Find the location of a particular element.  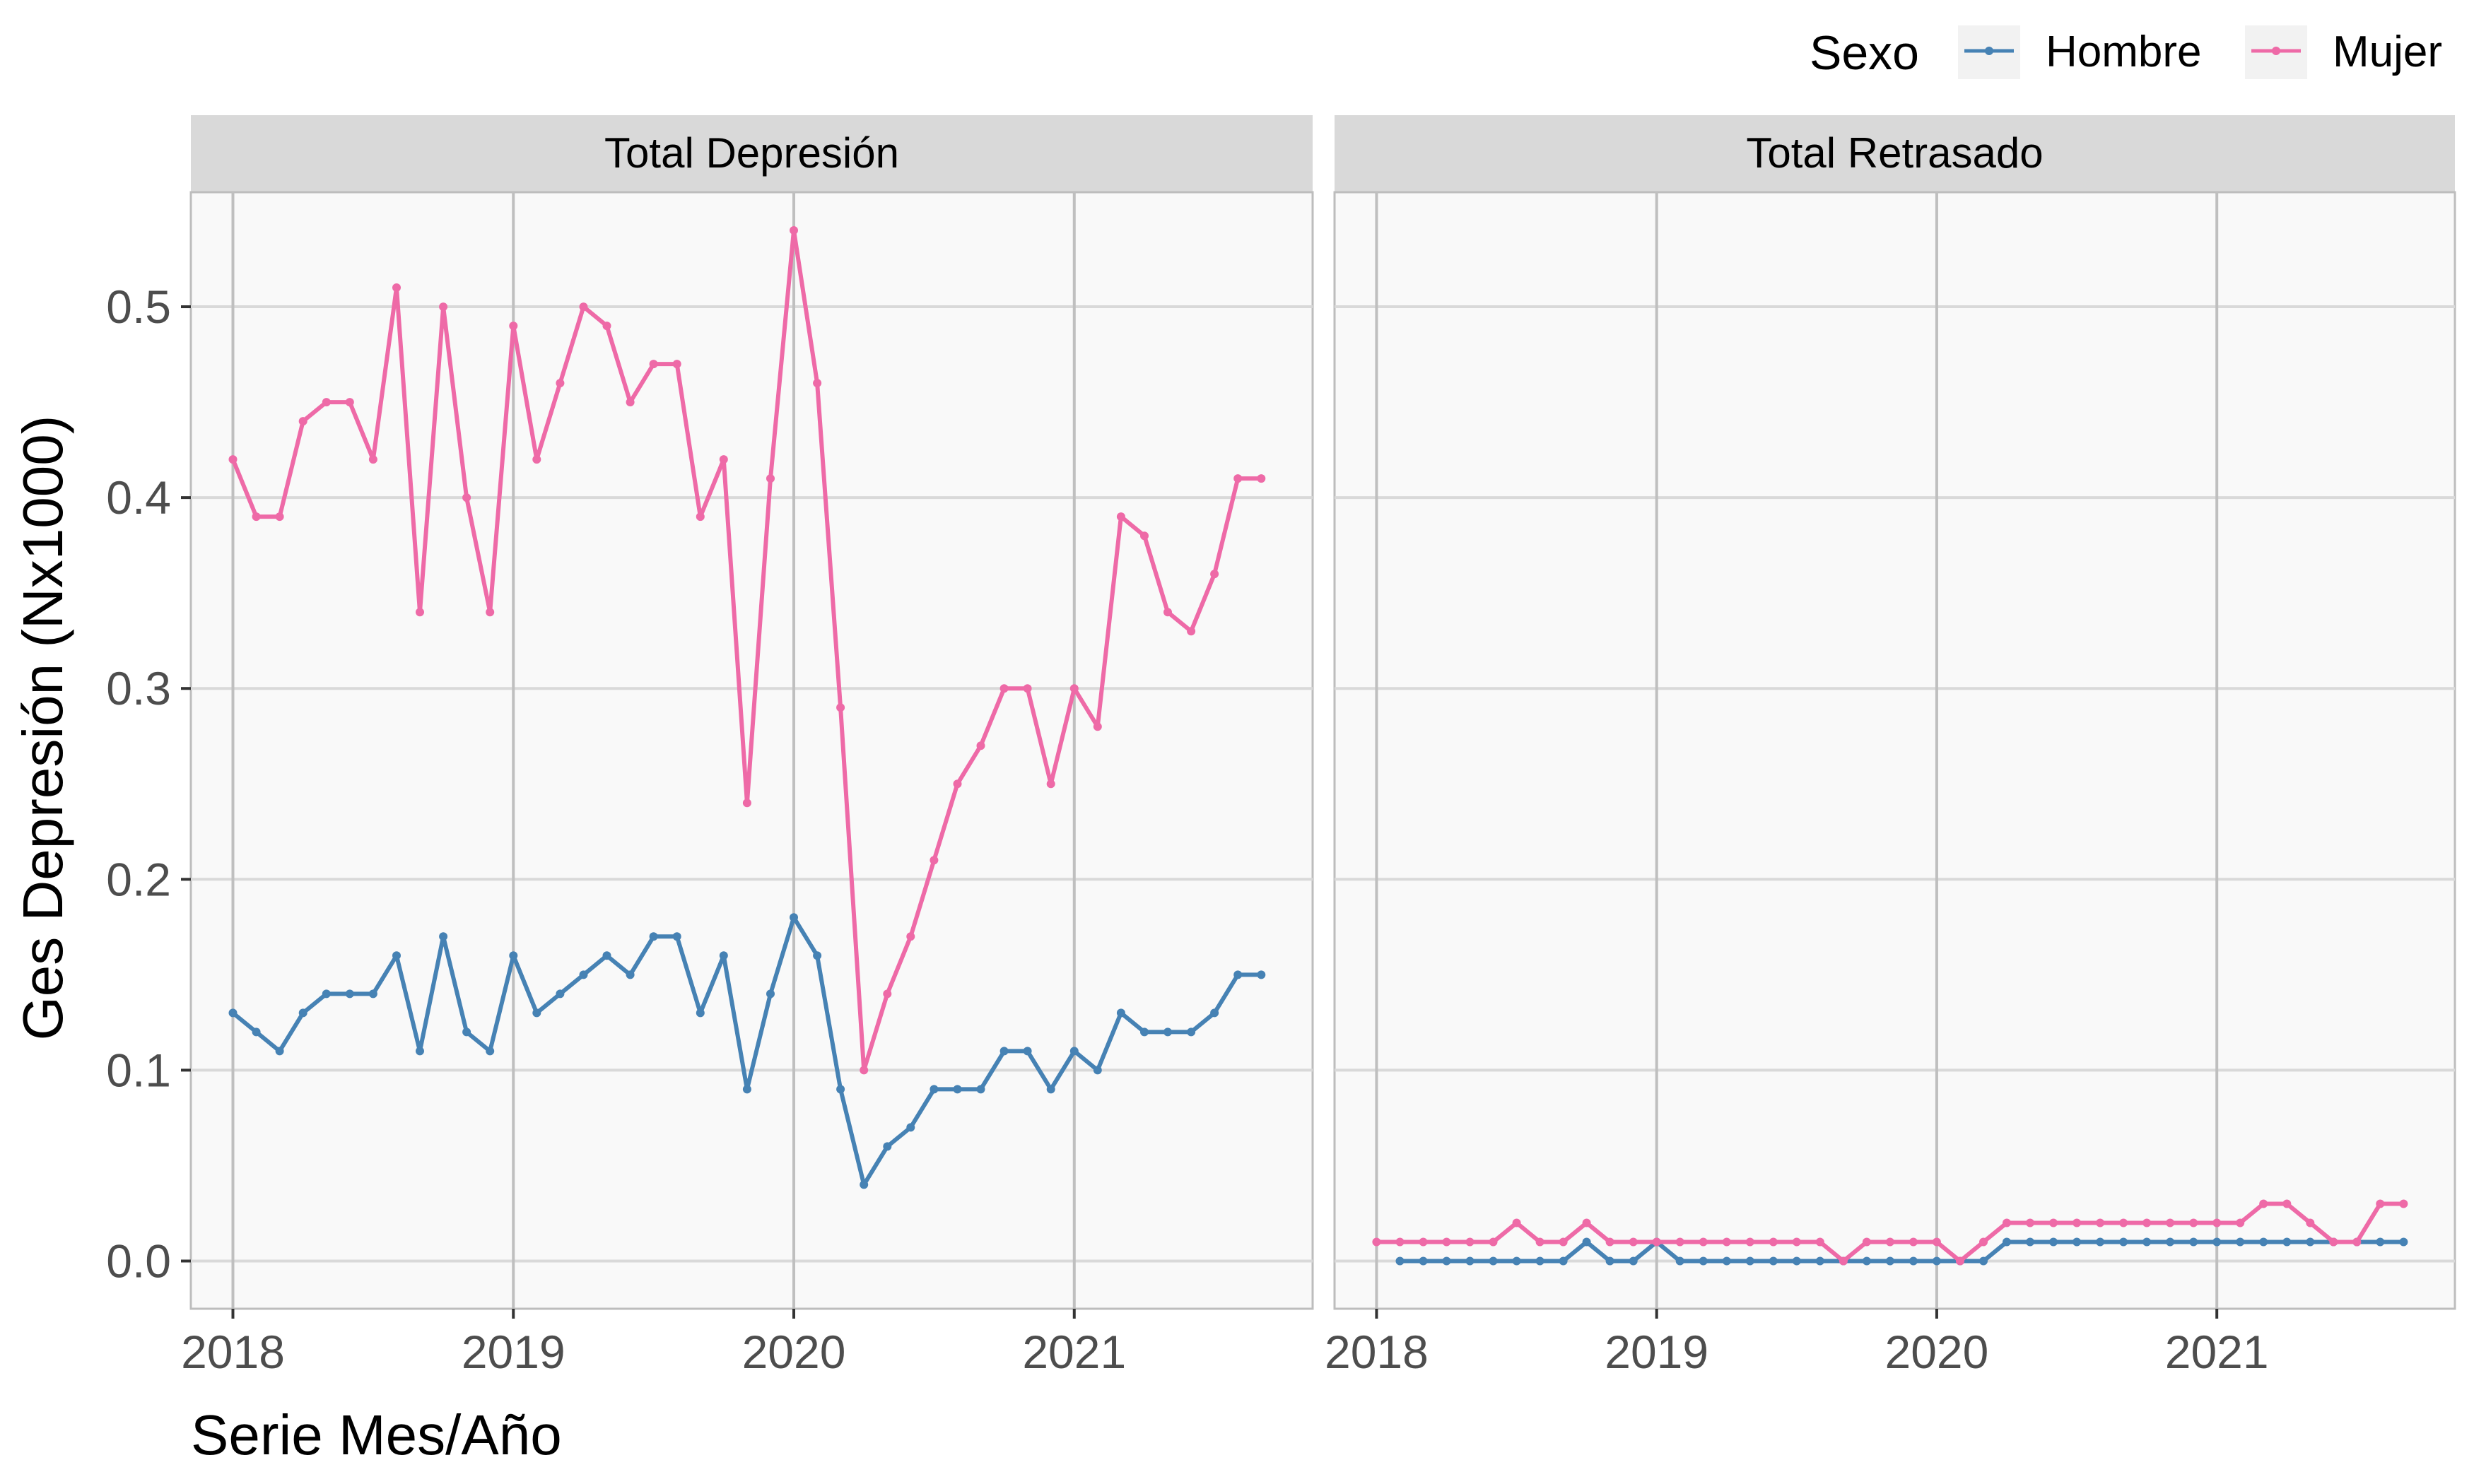

strip-total-depresion is located at coordinates (752, 153).